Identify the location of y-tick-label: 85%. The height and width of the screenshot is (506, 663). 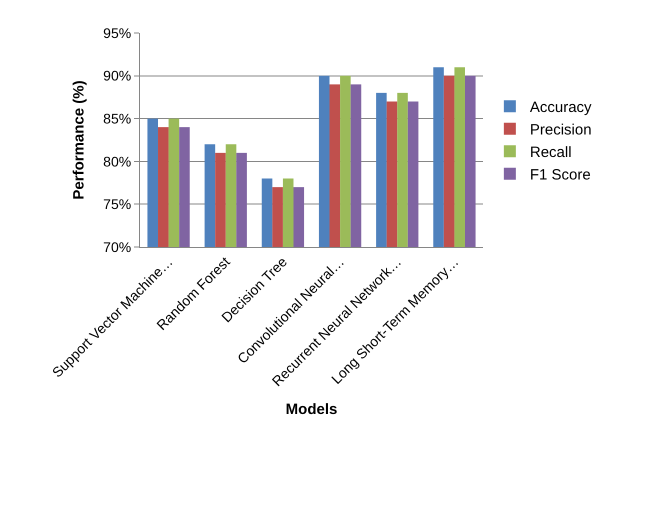
(117, 118).